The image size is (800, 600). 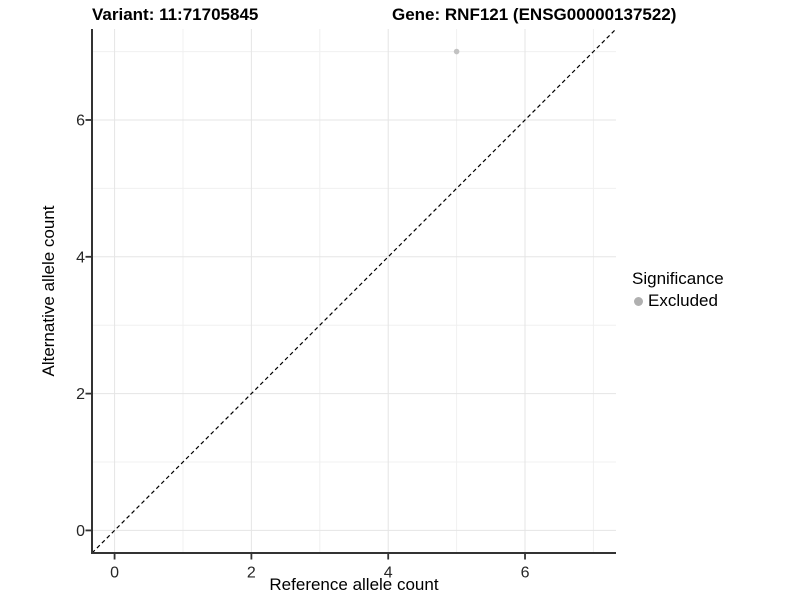 I want to click on y-axis-title: Alternative allele count, so click(x=48, y=291).